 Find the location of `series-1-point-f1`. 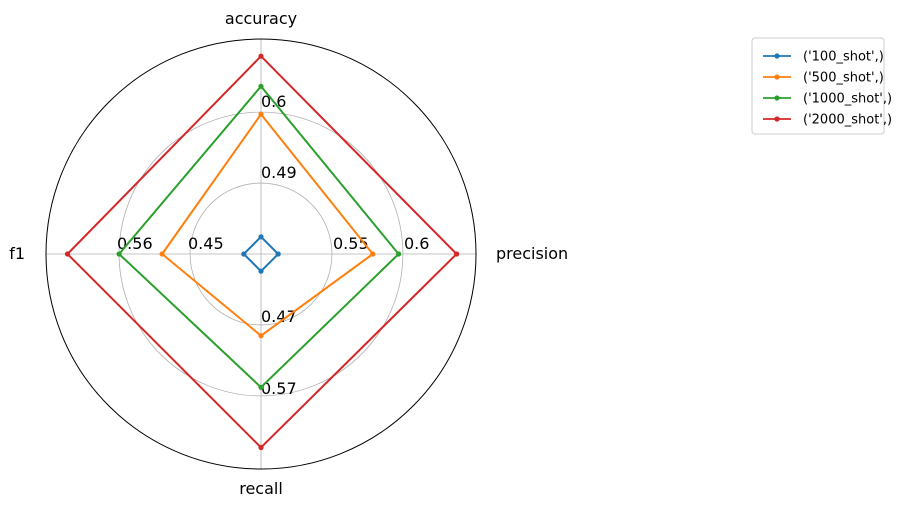

series-1-point-f1 is located at coordinates (244, 254).